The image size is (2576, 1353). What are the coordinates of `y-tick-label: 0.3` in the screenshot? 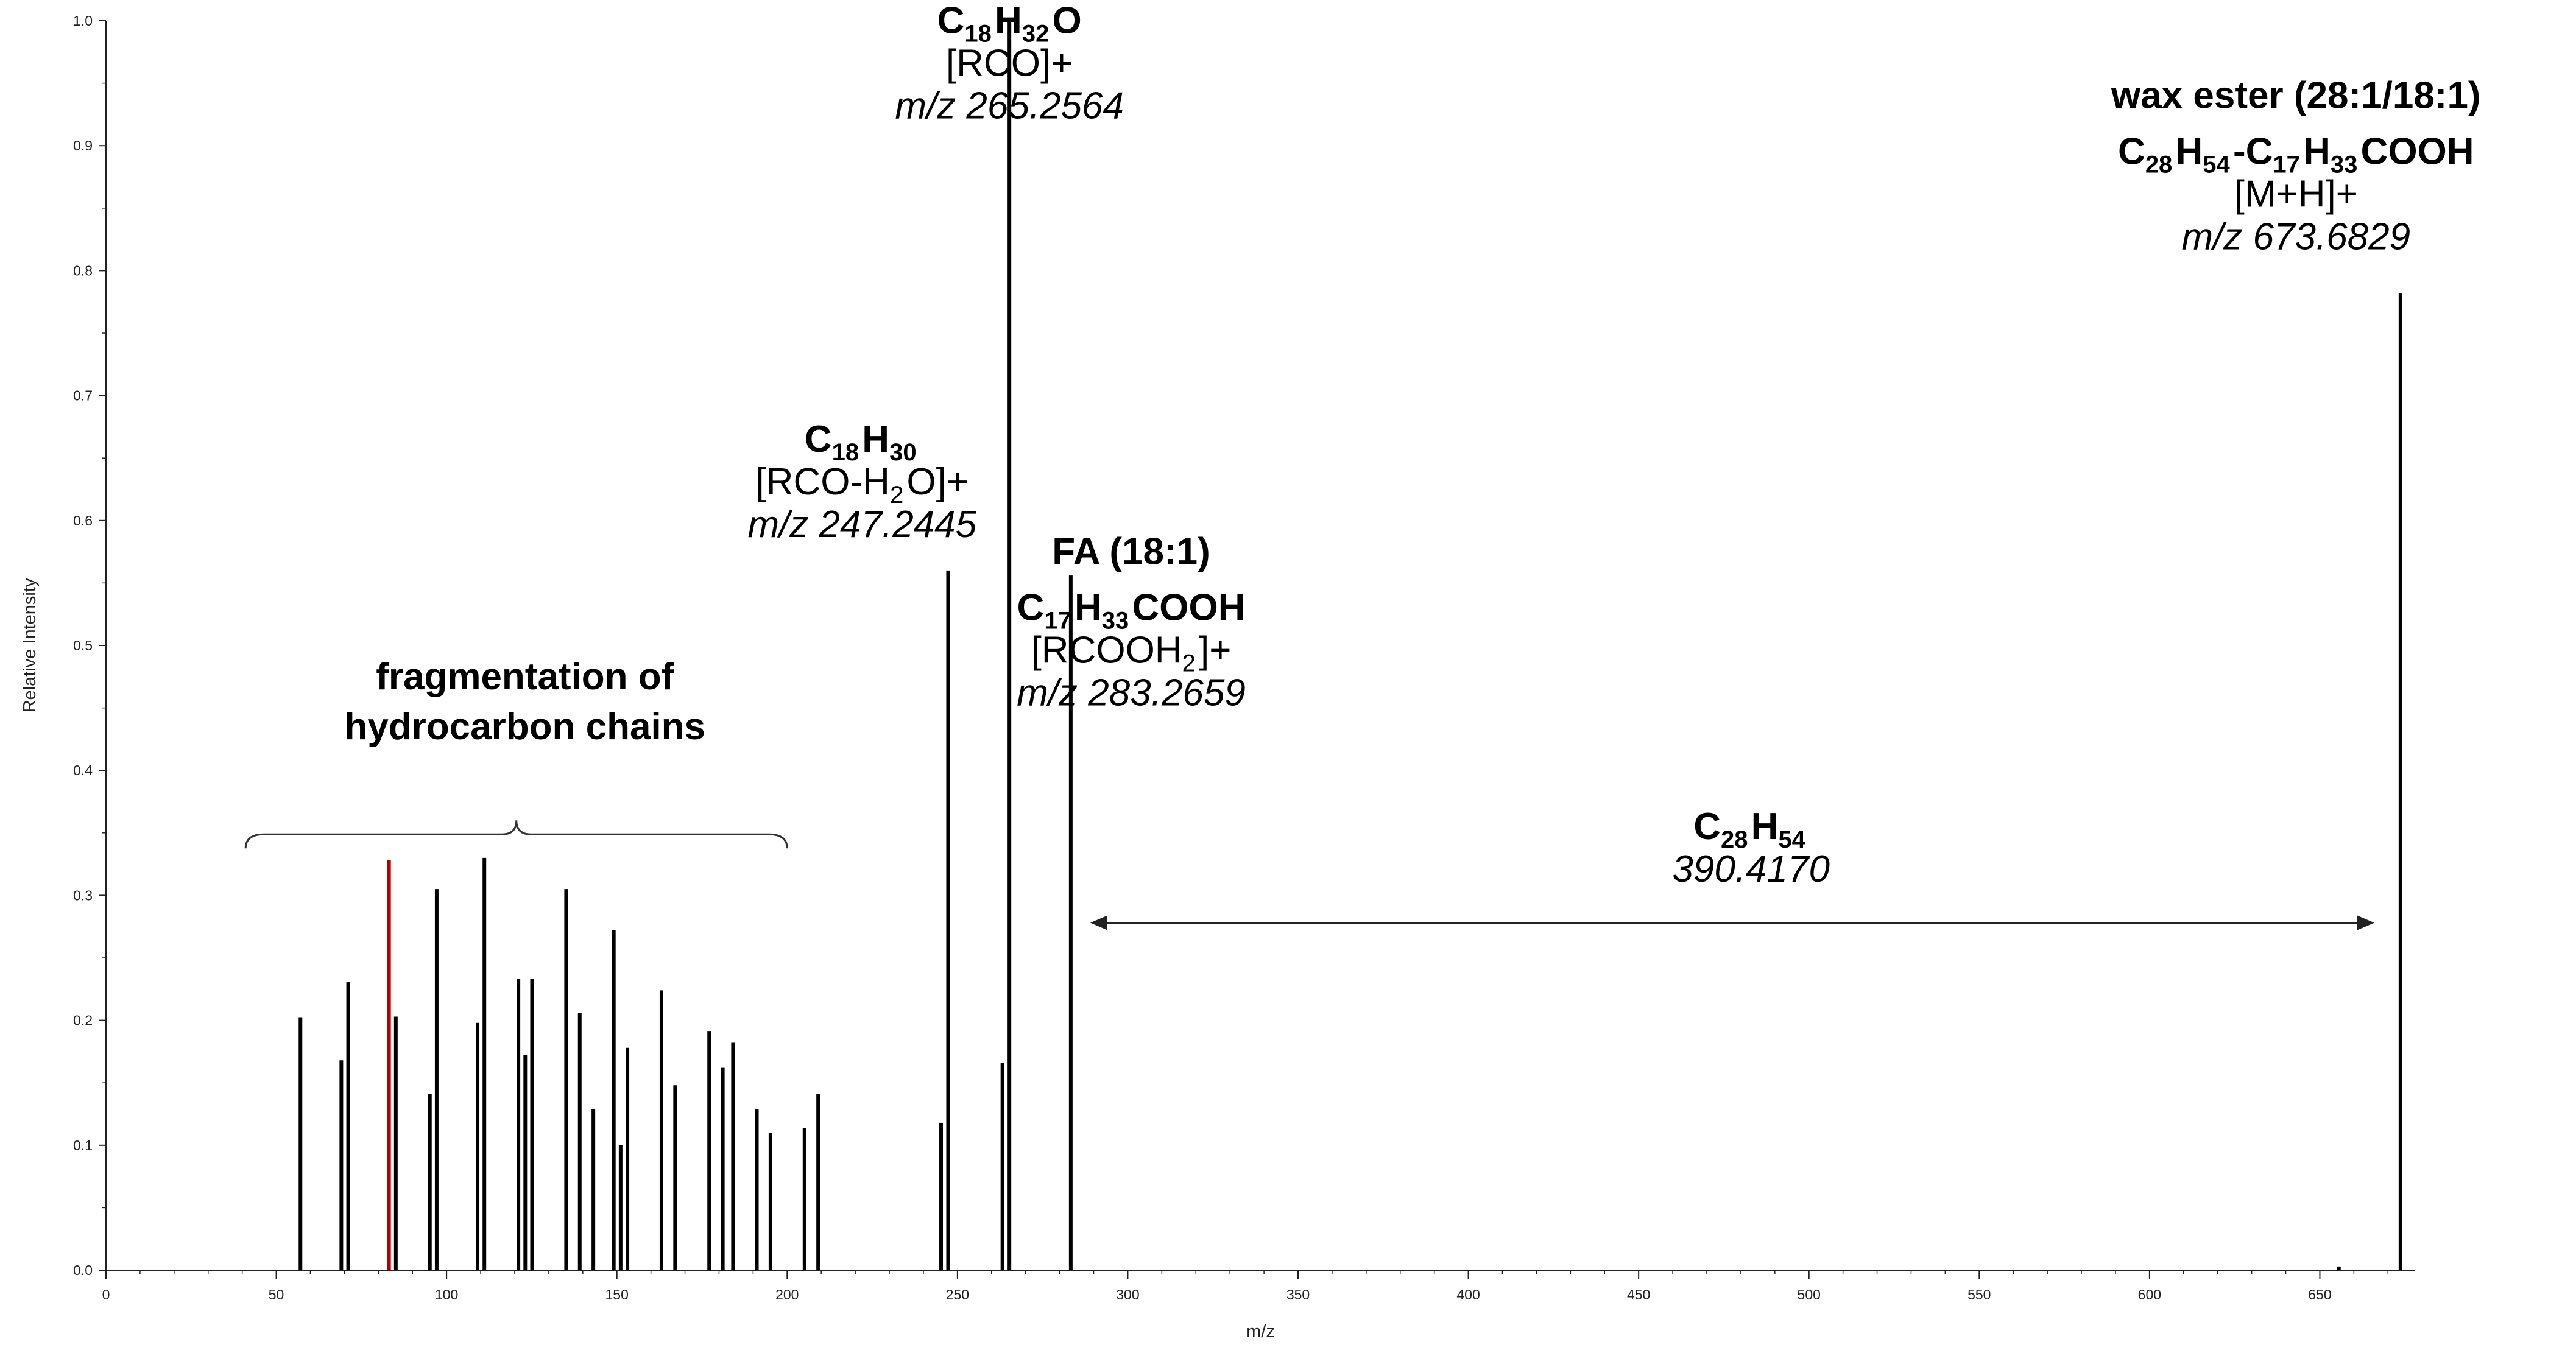 It's located at (83, 895).